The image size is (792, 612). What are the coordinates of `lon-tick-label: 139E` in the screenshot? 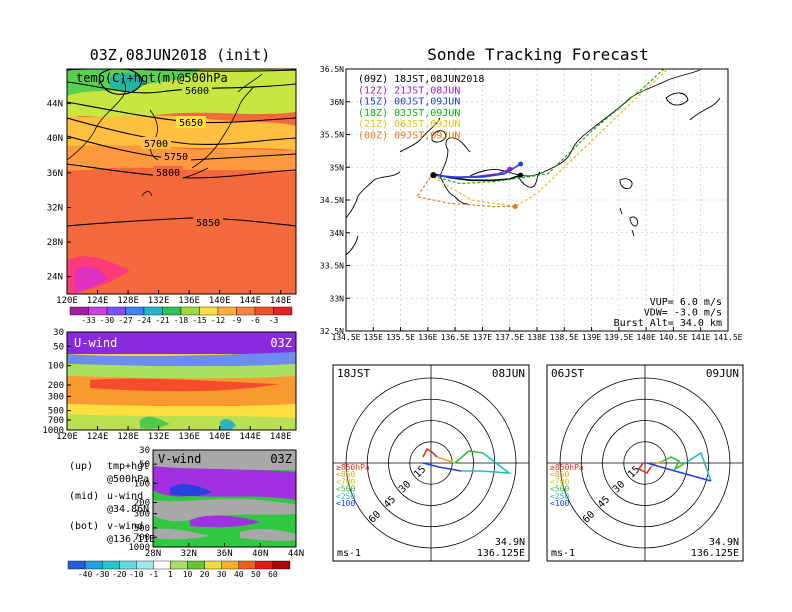 It's located at (591, 337).